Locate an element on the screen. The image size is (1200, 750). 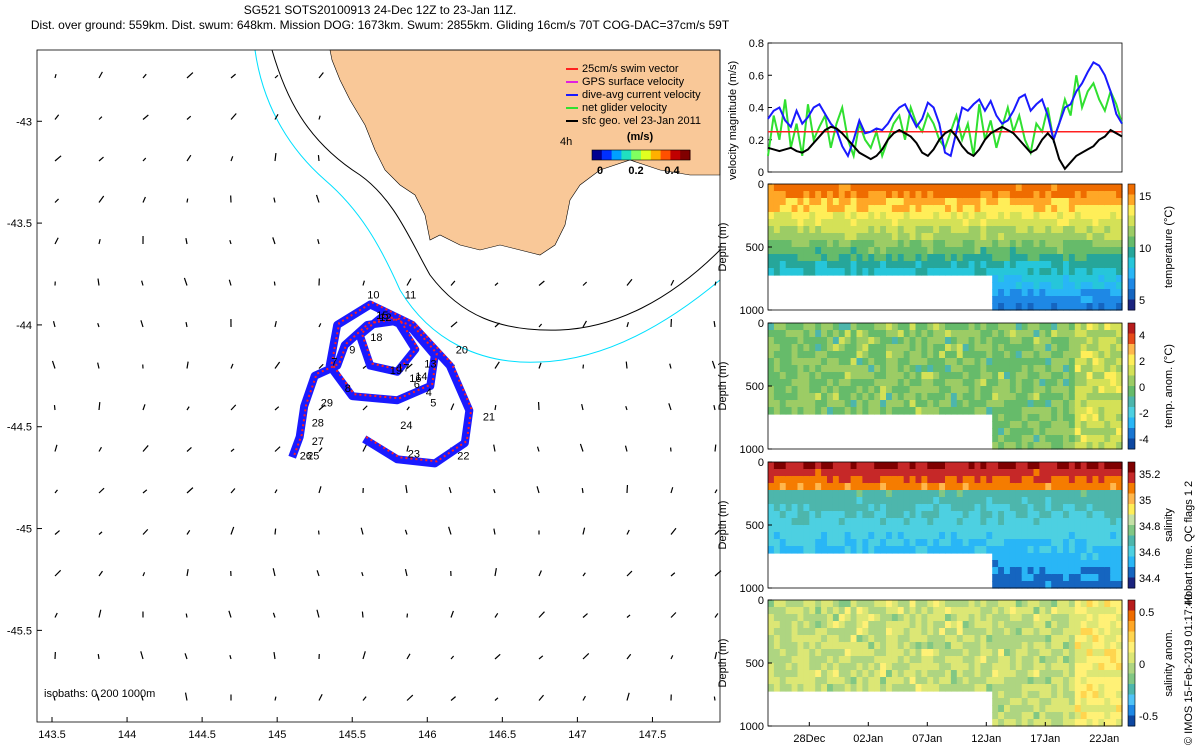
section-colorbar-frame is located at coordinates (1131, 386).